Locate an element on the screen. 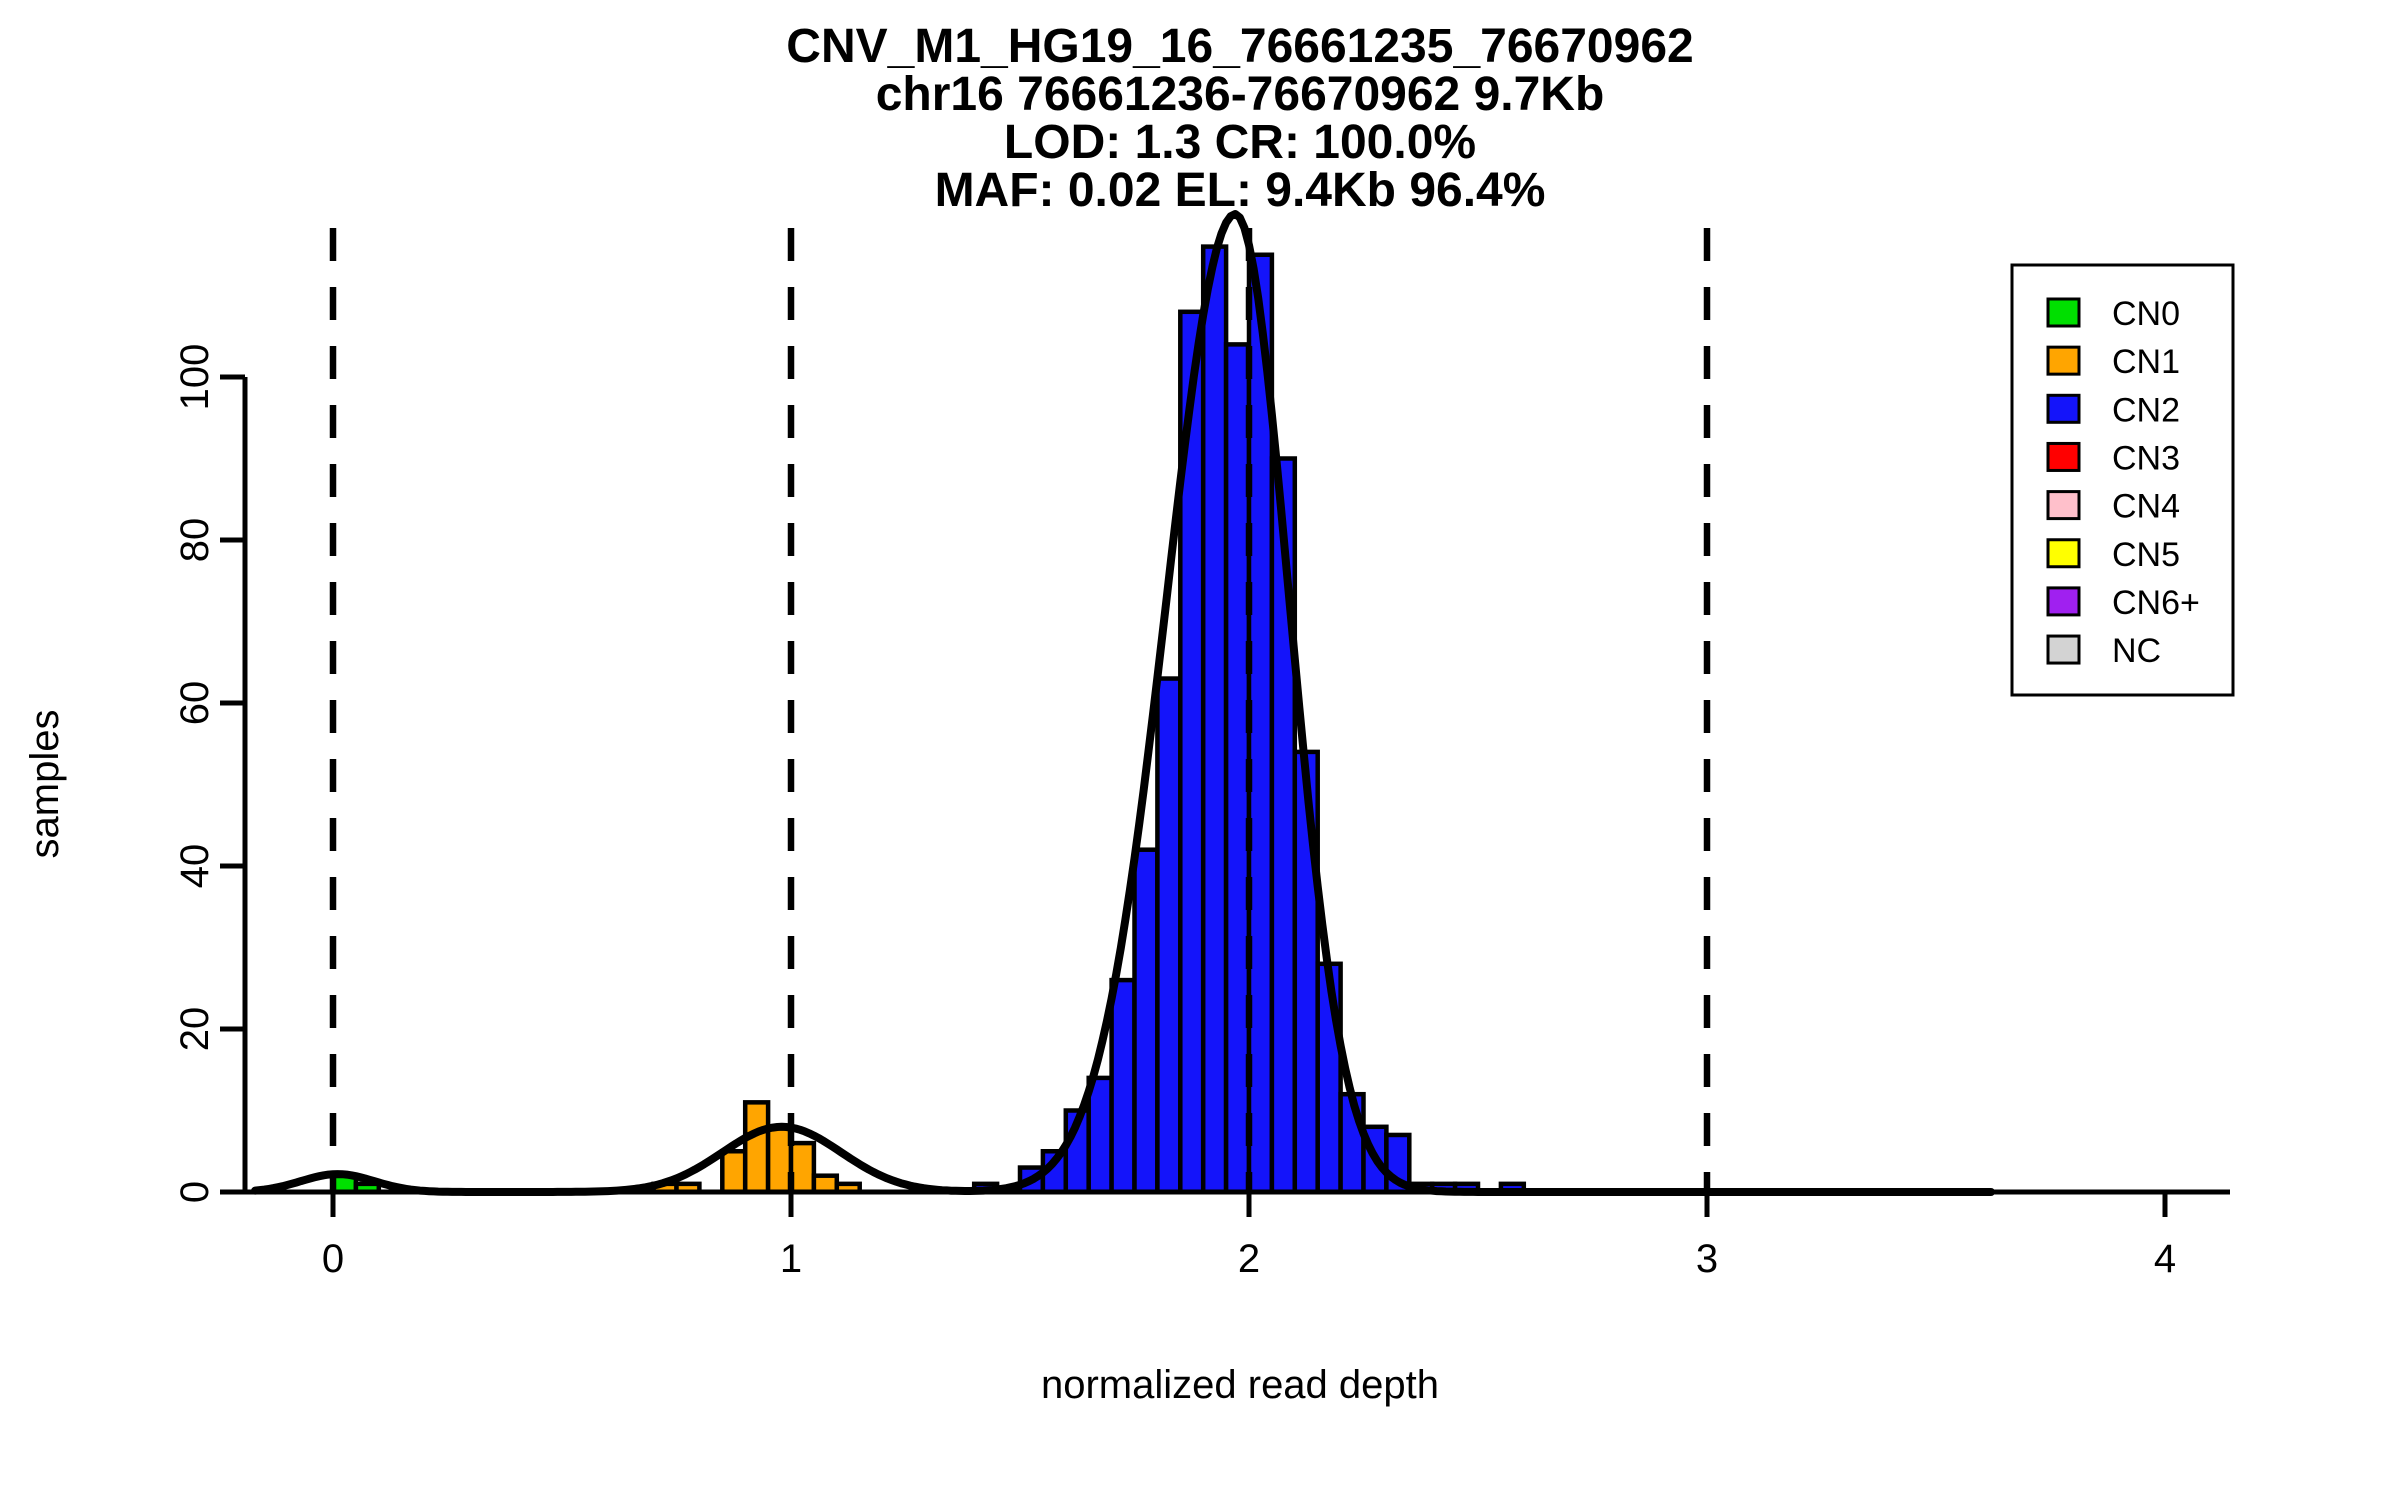 The height and width of the screenshot is (1505, 2400). y-tick-label-100: 100 is located at coordinates (195, 377).